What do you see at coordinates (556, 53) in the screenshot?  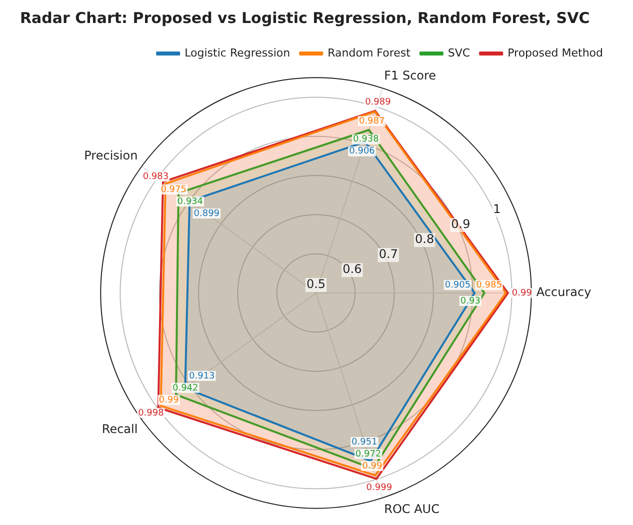 I see `legend-label: Proposed Method` at bounding box center [556, 53].